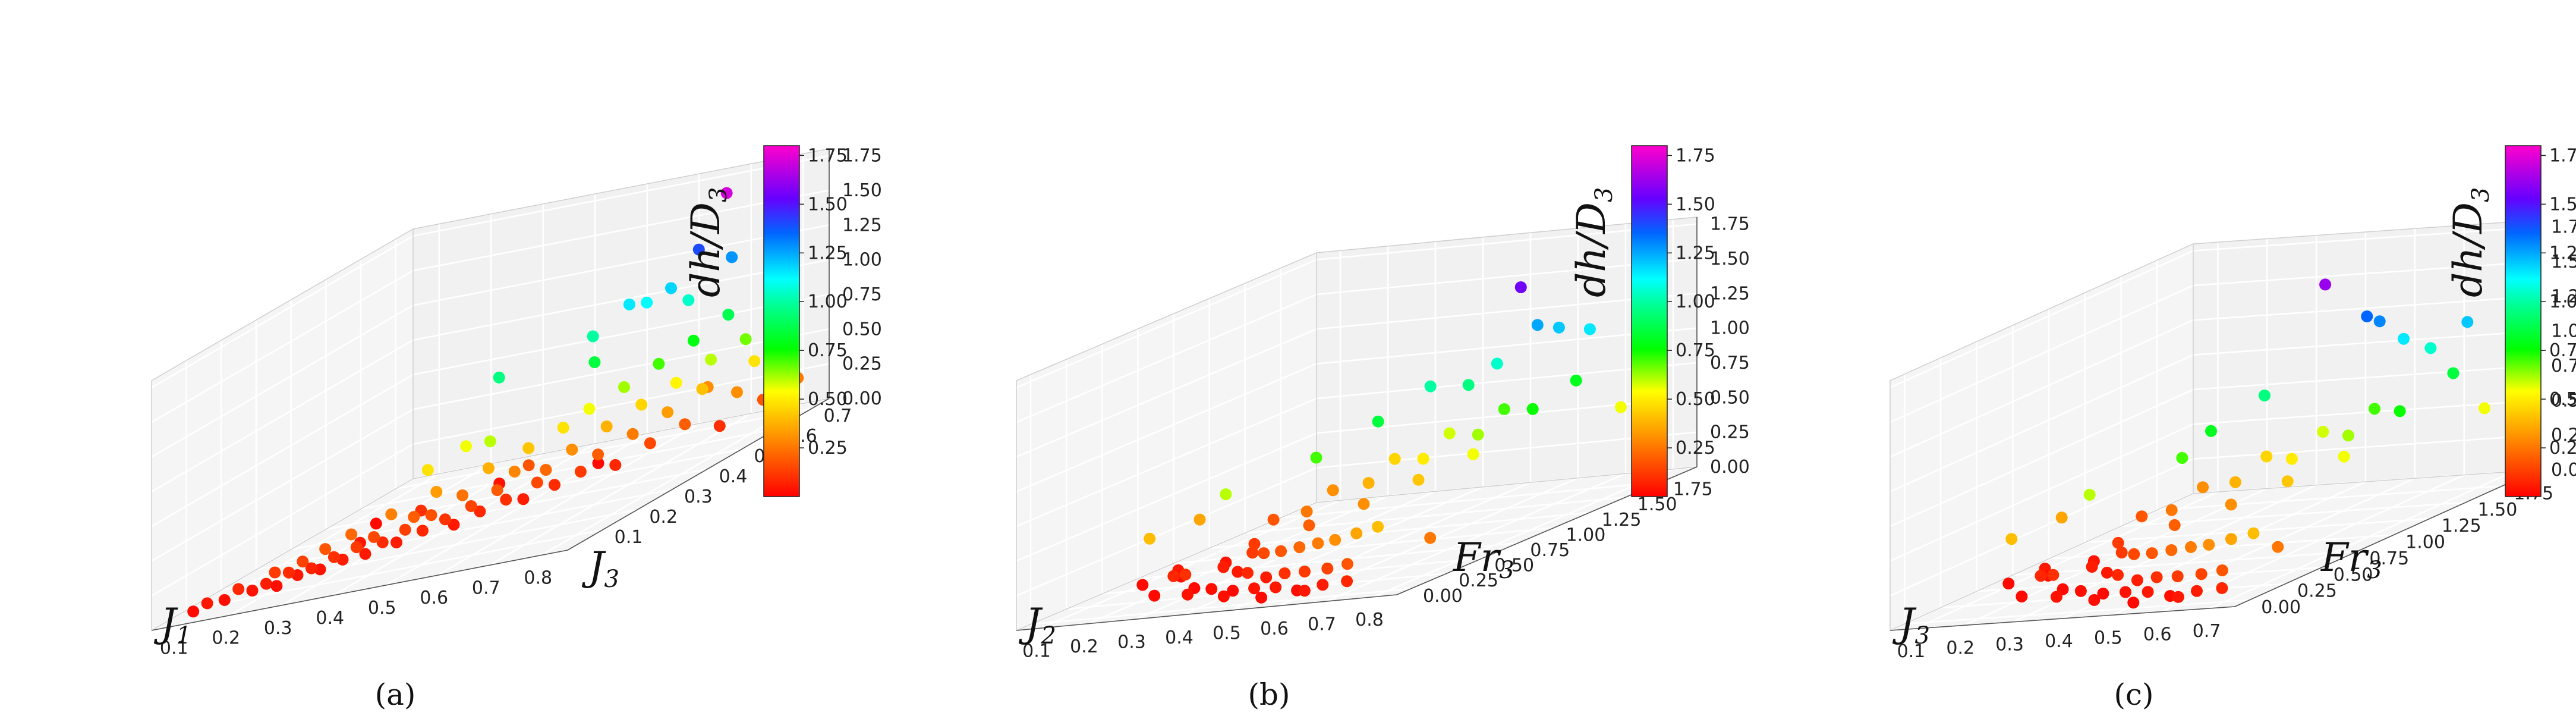  I want to click on x-tick-label-a: 0.4, so click(330, 619).